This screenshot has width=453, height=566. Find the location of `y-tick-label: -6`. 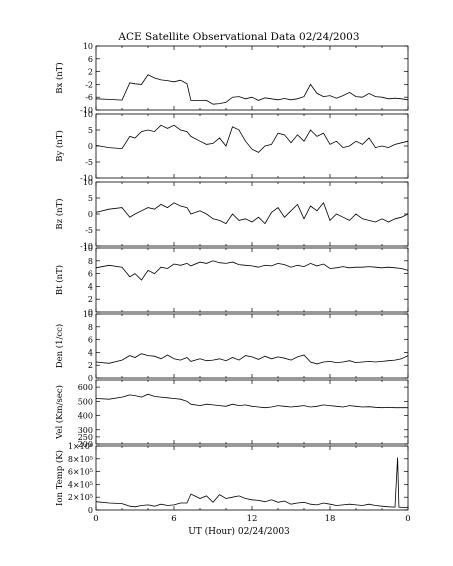

y-tick-label: -6 is located at coordinates (89, 97).